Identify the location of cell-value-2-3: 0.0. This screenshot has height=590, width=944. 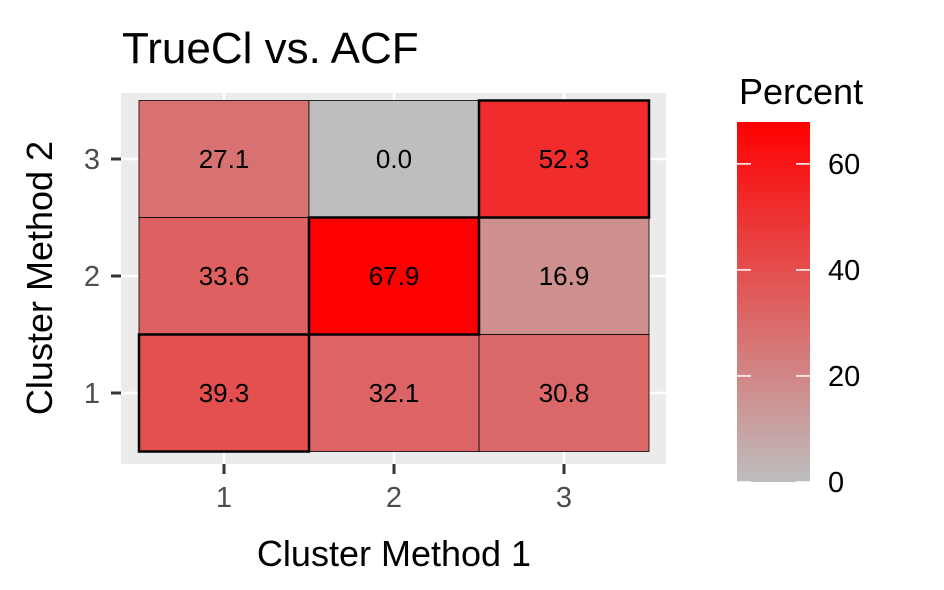
(394, 159).